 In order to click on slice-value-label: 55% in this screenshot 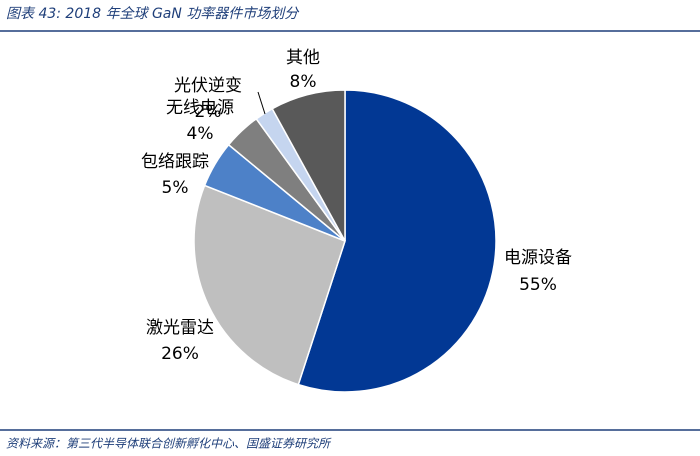, I will do `click(538, 285)`.